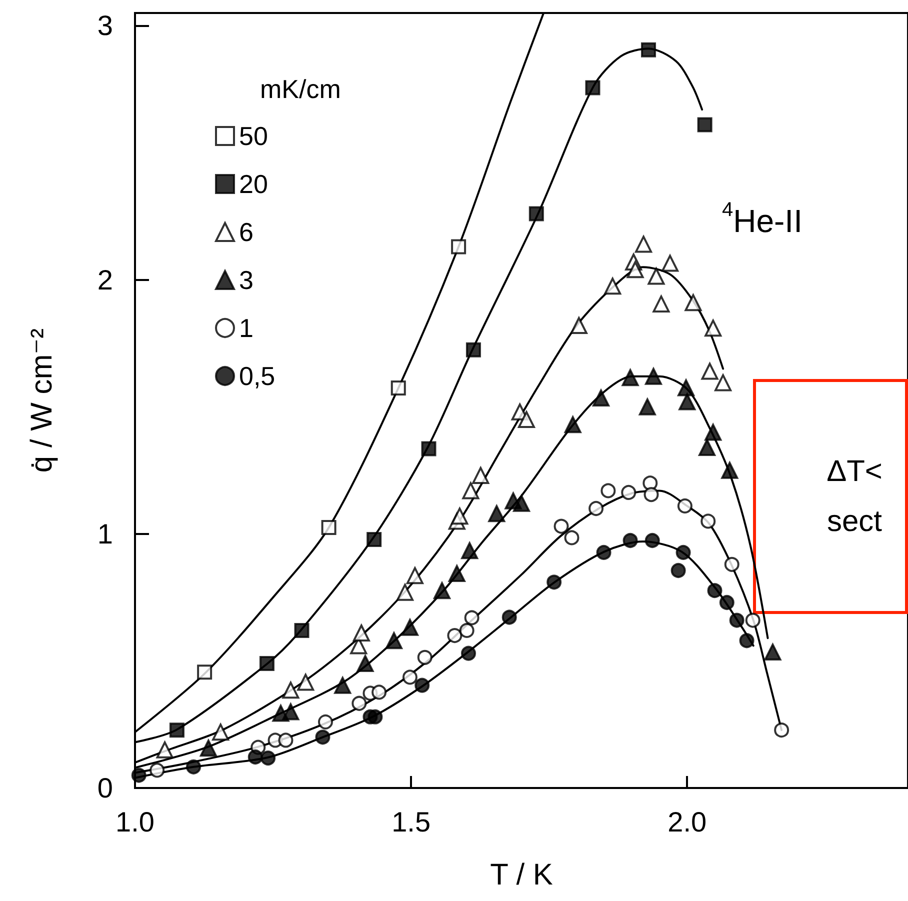 This screenshot has width=908, height=901. Describe the element at coordinates (105, 280) in the screenshot. I see `y-tick-label: 2` at that location.